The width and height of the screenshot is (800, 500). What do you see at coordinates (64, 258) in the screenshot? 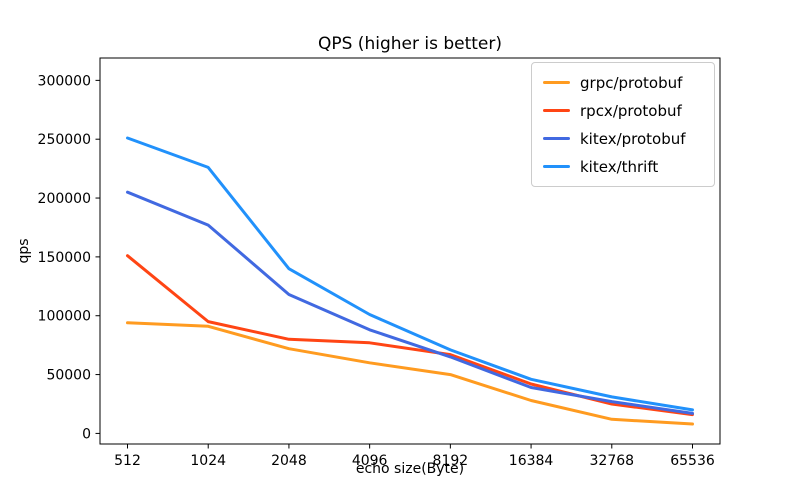
I see `y-tick-label: 150000` at bounding box center [64, 258].